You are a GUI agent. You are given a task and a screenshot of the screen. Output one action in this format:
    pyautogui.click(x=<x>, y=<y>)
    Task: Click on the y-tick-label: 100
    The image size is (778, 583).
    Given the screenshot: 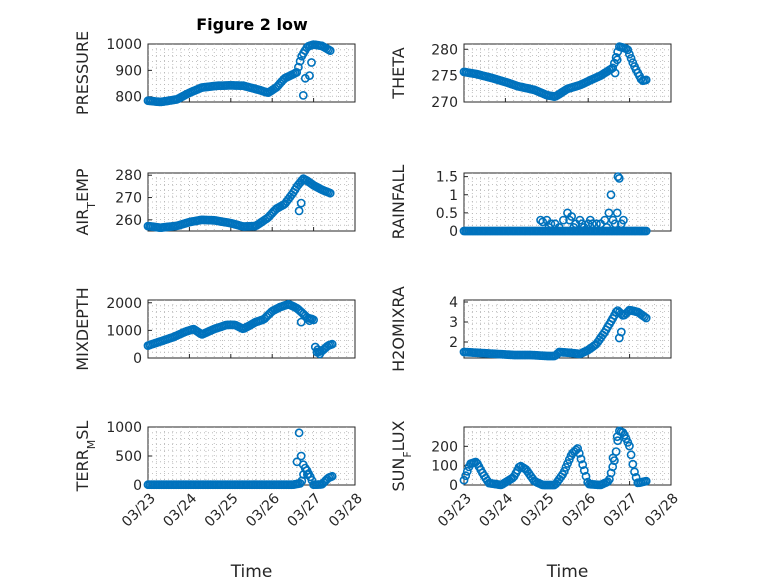 What is the action you would take?
    pyautogui.click(x=444, y=467)
    